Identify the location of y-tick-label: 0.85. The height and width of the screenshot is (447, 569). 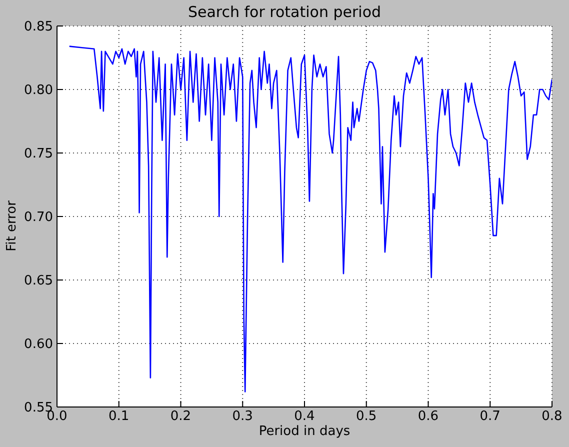
(38, 27).